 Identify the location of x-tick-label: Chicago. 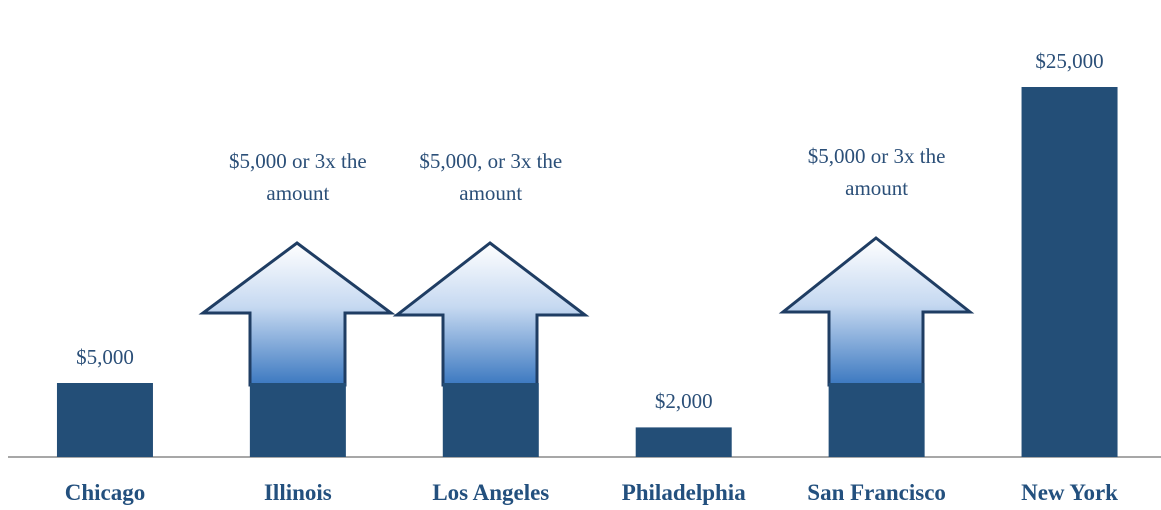
(105, 492).